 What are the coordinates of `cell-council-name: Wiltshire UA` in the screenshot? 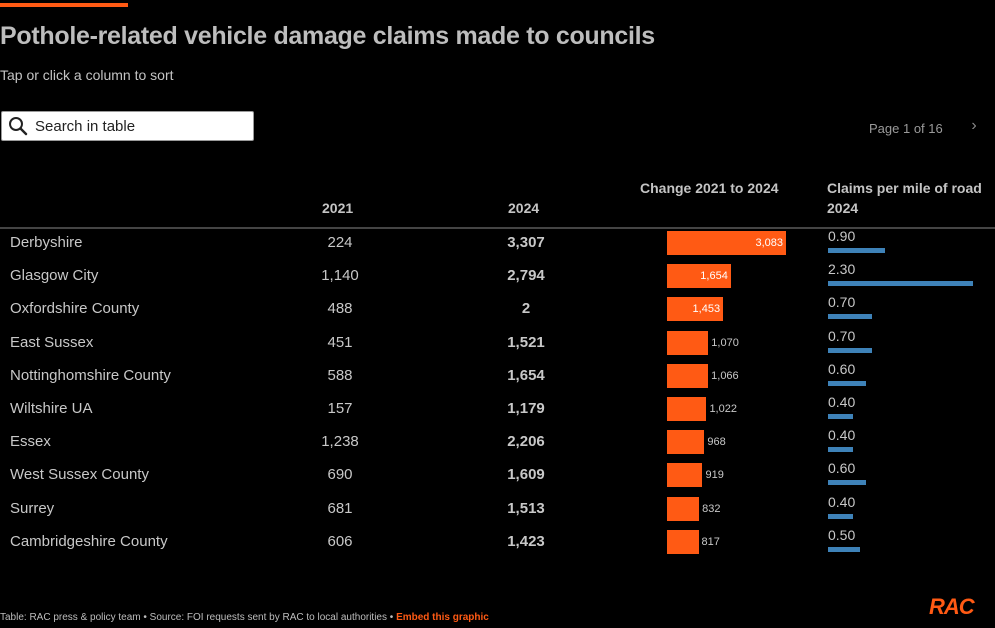 It's located at (51, 408).